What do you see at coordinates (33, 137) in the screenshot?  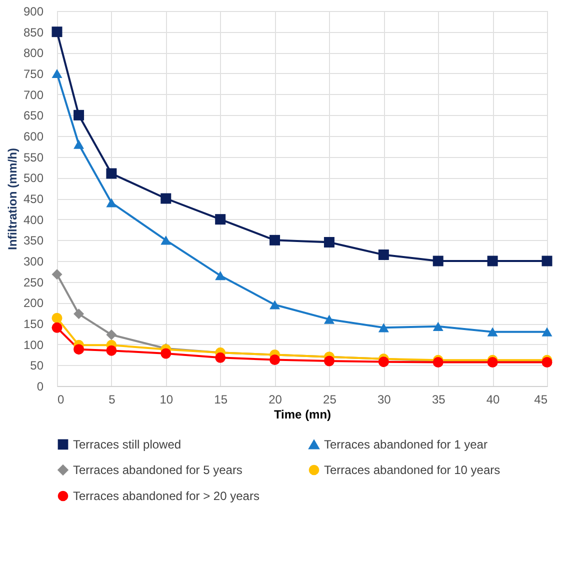 I see `y-tick-label: 600` at bounding box center [33, 137].